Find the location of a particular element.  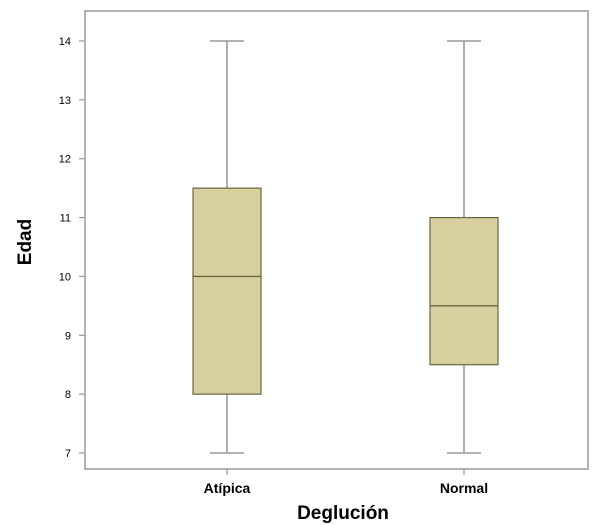

y-axis: 7 8 9 10 11 12 13 14 is located at coordinates (72, 248).